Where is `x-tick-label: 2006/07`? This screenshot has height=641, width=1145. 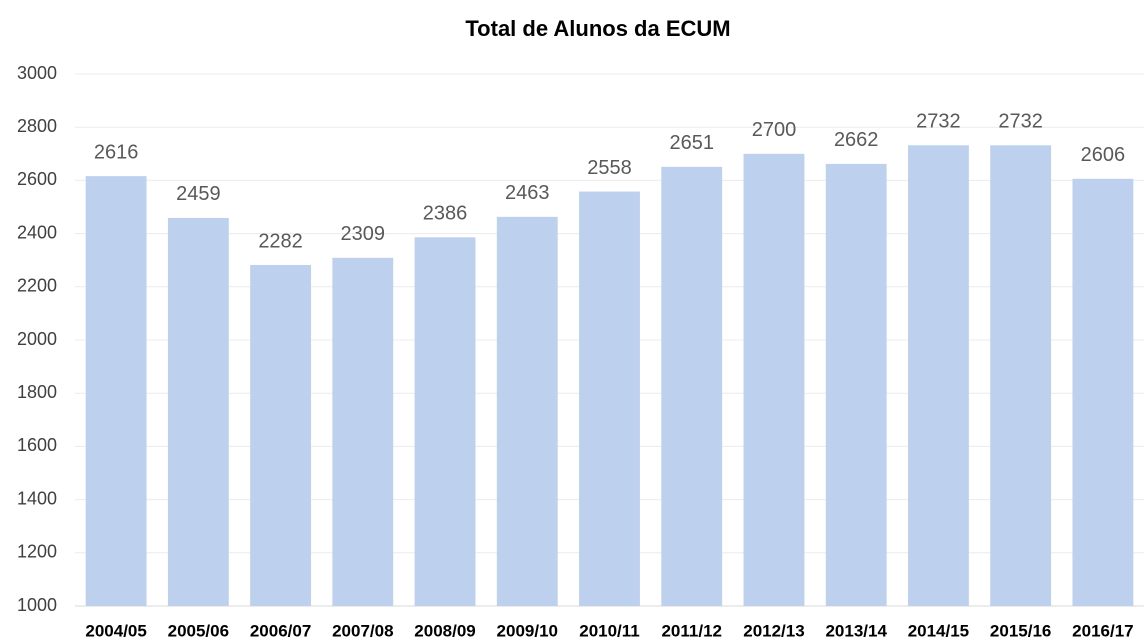 x-tick-label: 2006/07 is located at coordinates (280, 630).